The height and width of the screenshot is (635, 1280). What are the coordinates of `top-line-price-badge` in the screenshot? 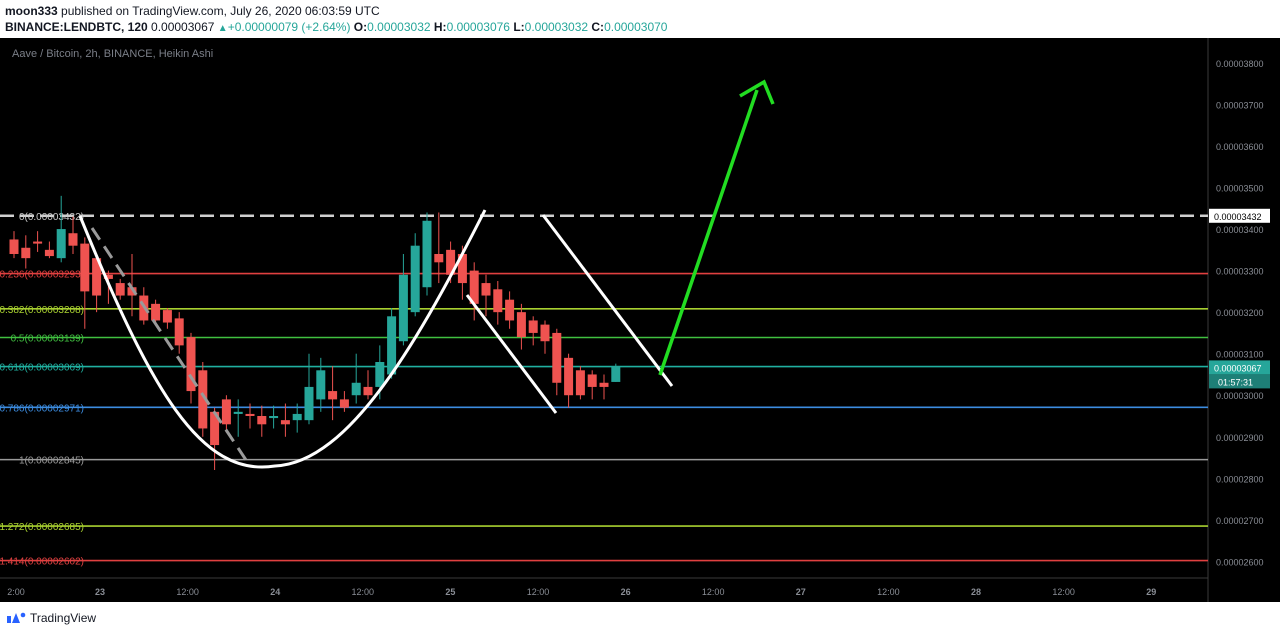 It's located at (1239, 215).